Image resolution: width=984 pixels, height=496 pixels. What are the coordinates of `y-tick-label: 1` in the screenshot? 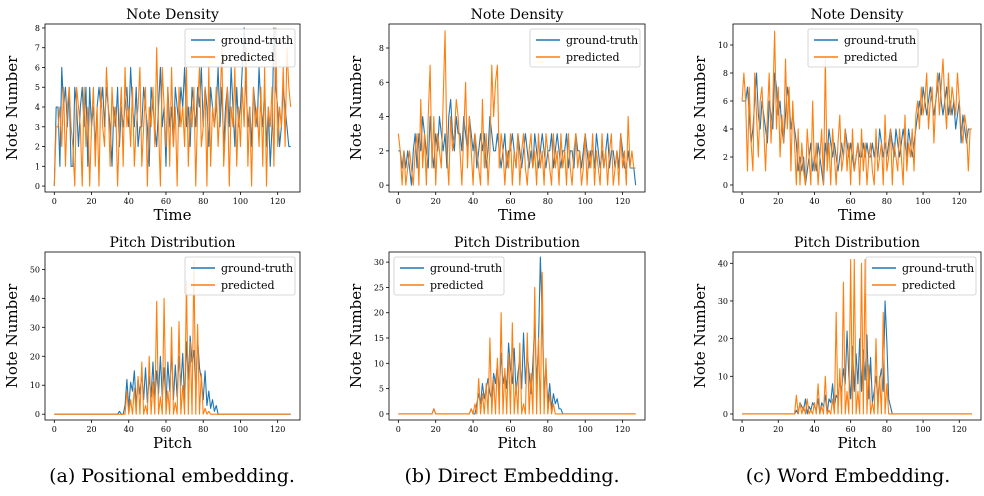 It's located at (37, 166).